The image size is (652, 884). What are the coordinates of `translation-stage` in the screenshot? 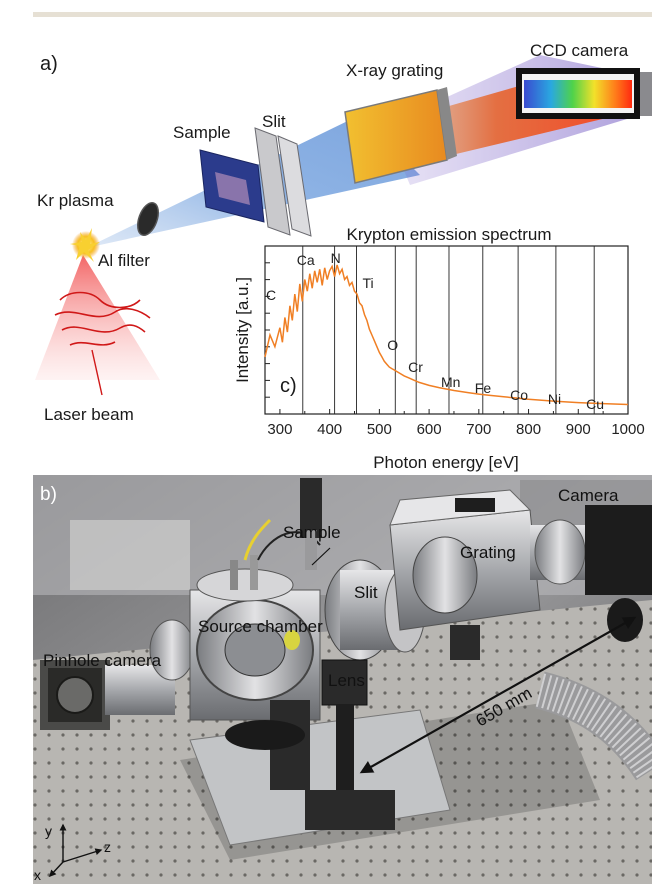 It's located at (350, 810).